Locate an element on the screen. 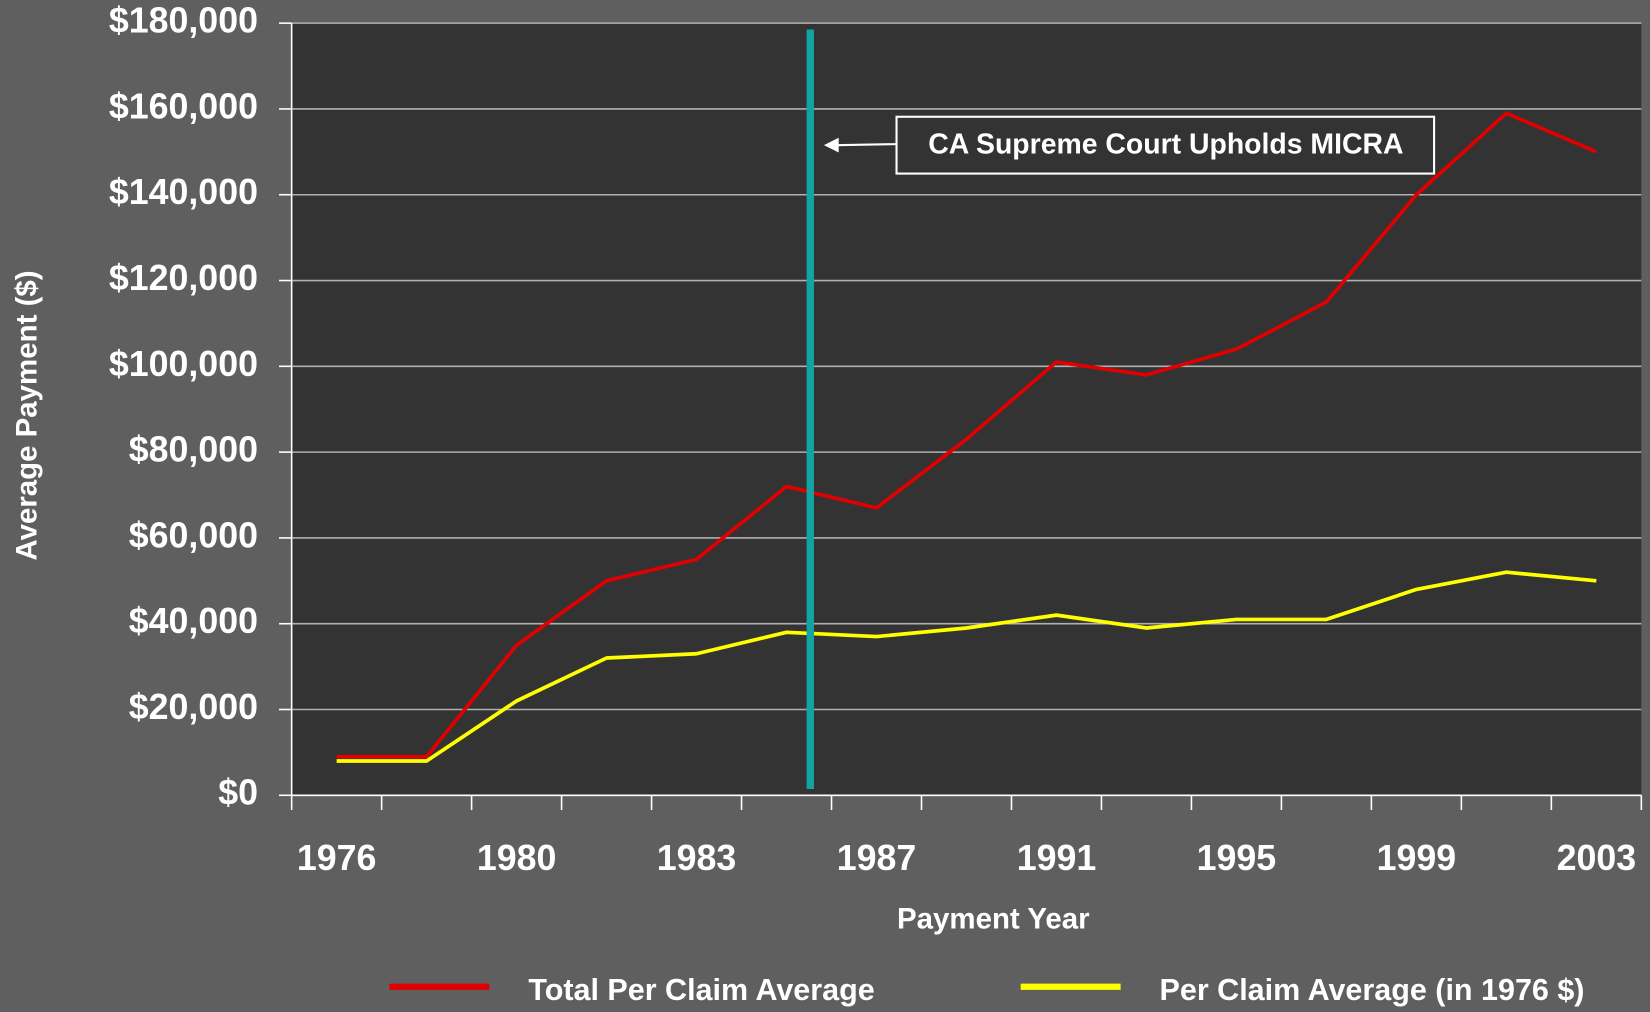 The height and width of the screenshot is (1012, 1650). x-tick-label: 1999 is located at coordinates (1417, 858).